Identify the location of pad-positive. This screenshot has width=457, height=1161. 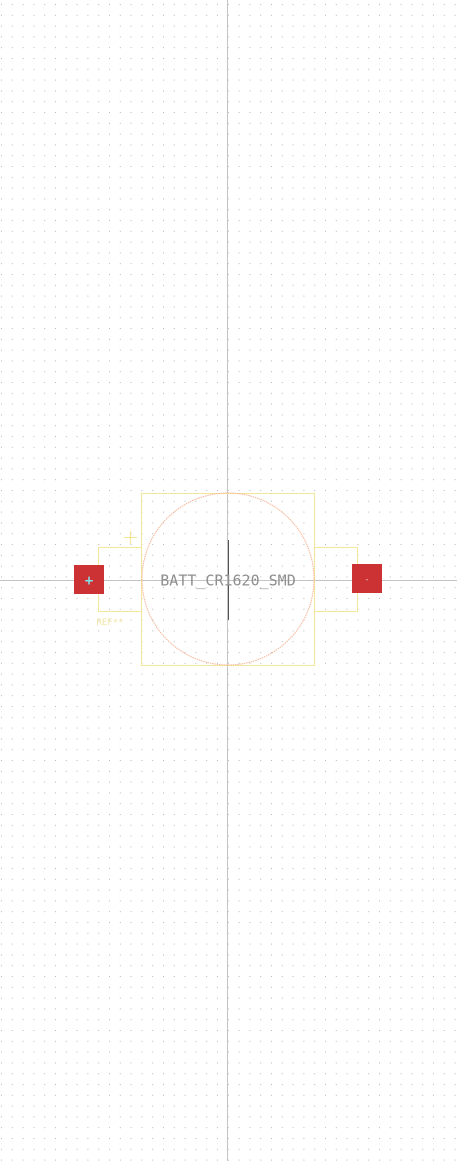
(89, 579).